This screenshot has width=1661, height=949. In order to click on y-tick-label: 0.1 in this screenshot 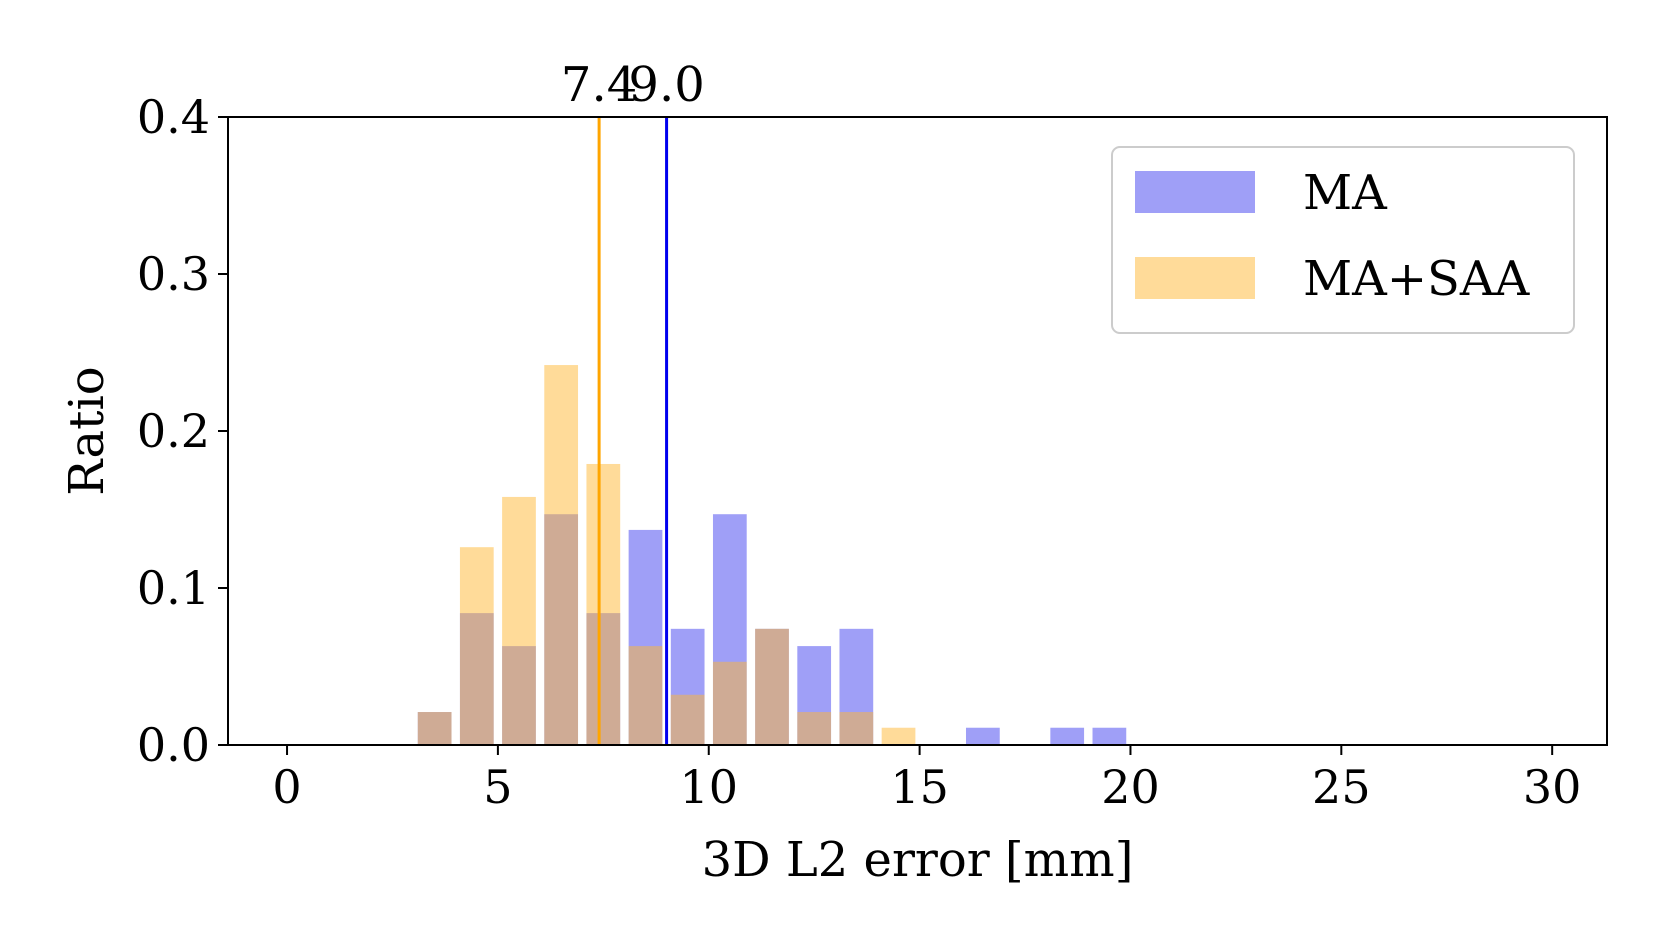, I will do `click(173, 588)`.